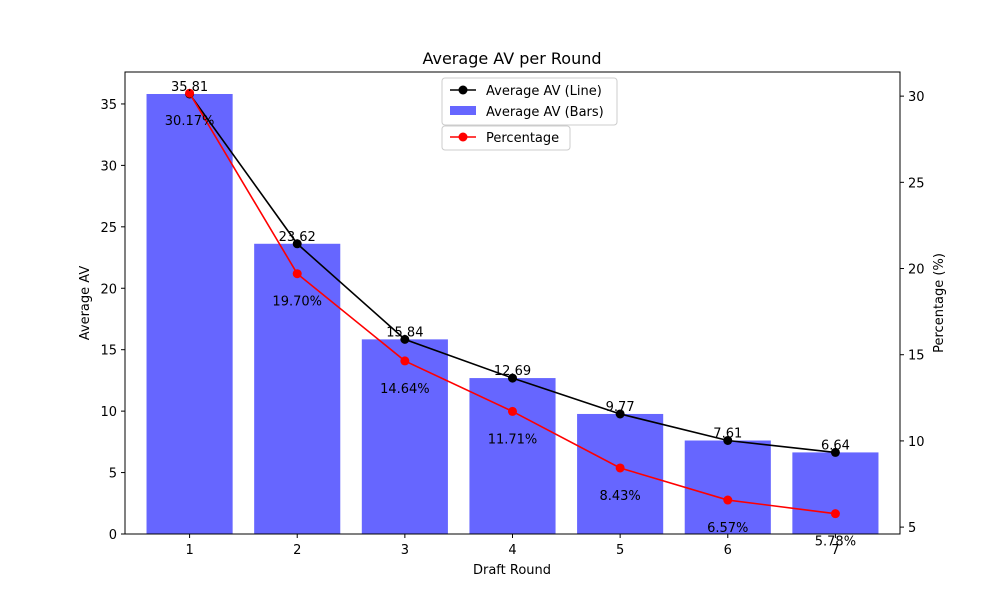  I want to click on y-tick-label-0: 0, so click(113, 535).